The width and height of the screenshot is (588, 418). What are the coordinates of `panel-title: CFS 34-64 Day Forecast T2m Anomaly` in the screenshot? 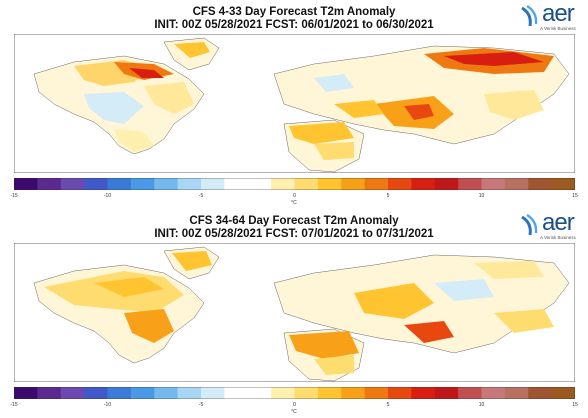 It's located at (294, 221).